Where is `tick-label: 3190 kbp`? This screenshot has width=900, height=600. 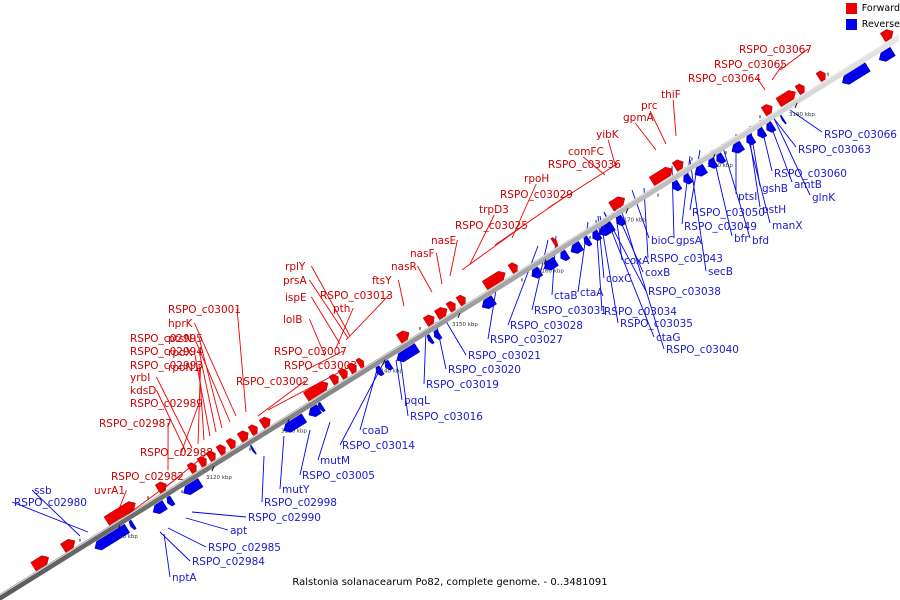
tick-label: 3190 kbp is located at coordinates (802, 115).